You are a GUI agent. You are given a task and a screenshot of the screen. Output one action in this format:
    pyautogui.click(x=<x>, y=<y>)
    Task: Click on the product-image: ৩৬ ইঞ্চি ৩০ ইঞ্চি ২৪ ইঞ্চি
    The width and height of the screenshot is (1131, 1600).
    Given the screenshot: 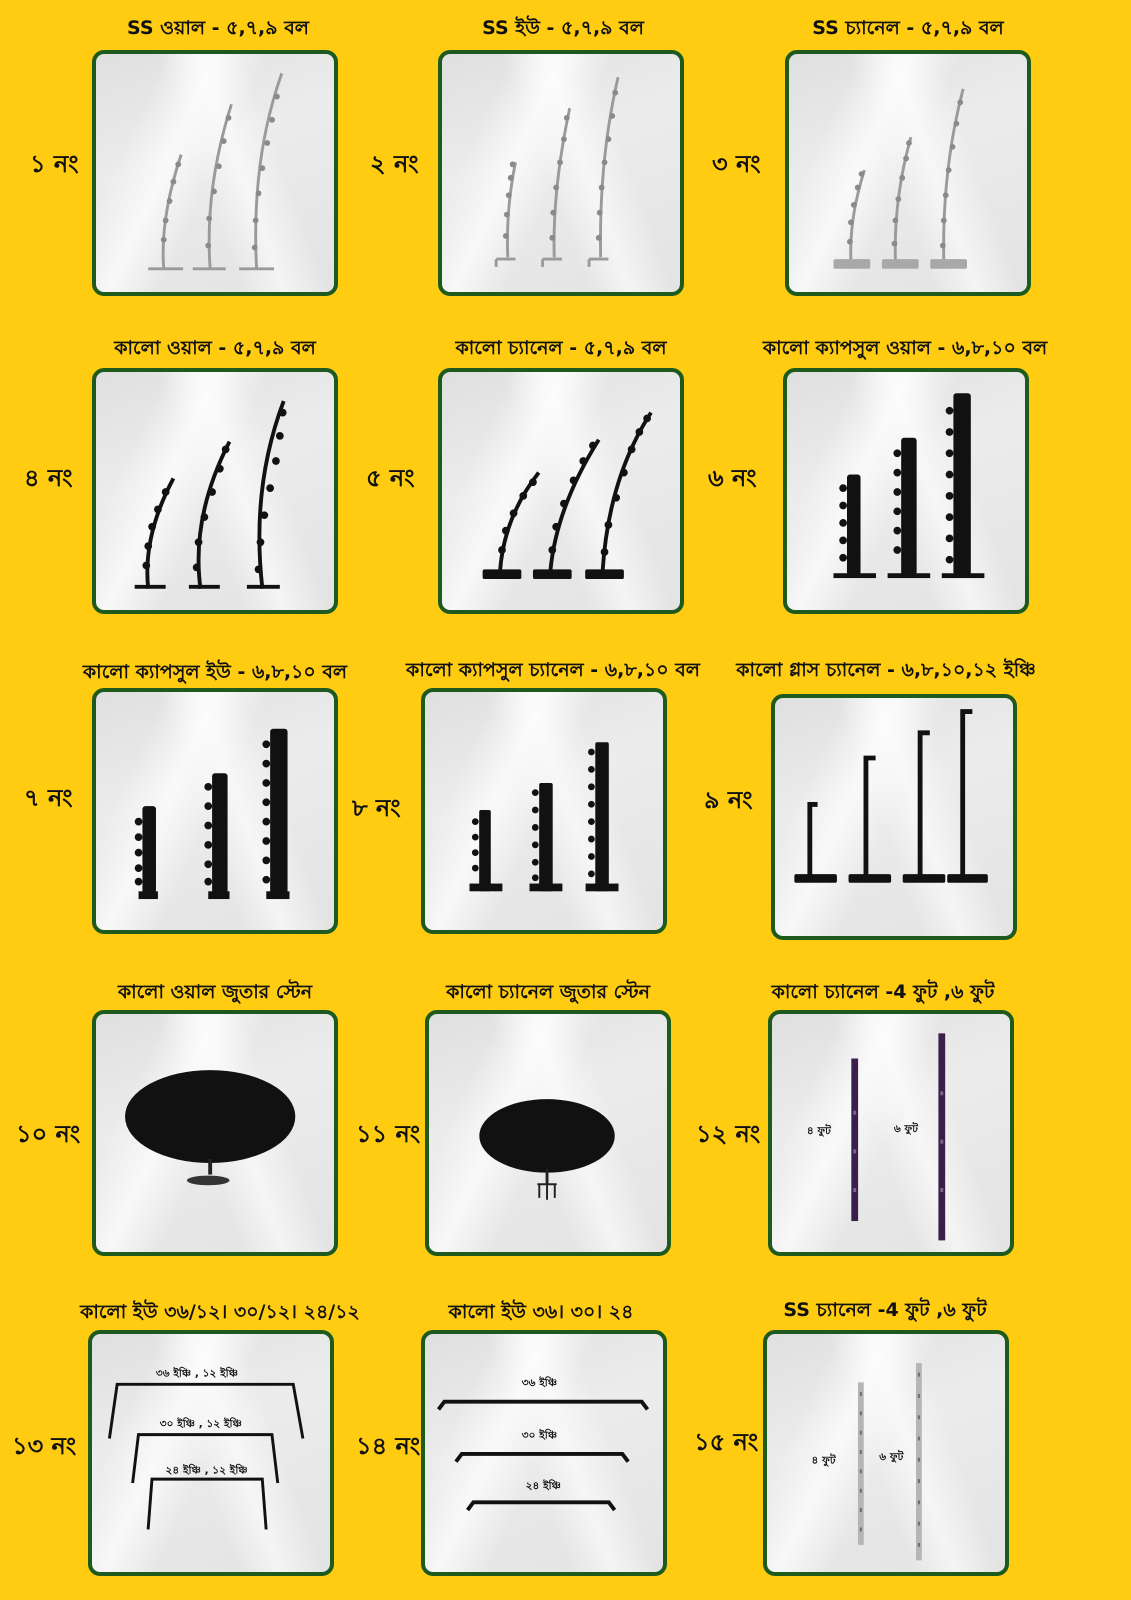 What is the action you would take?
    pyautogui.click(x=544, y=1453)
    